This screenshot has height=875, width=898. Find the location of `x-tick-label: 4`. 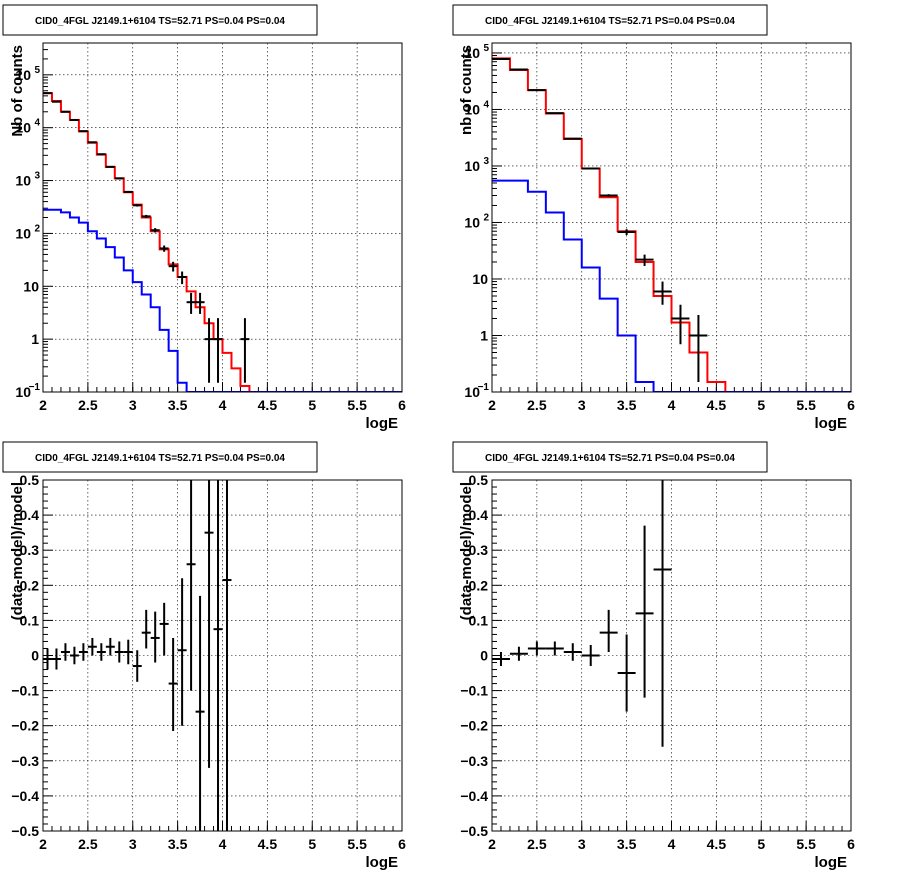

x-tick-label: 4 is located at coordinates (223, 405).